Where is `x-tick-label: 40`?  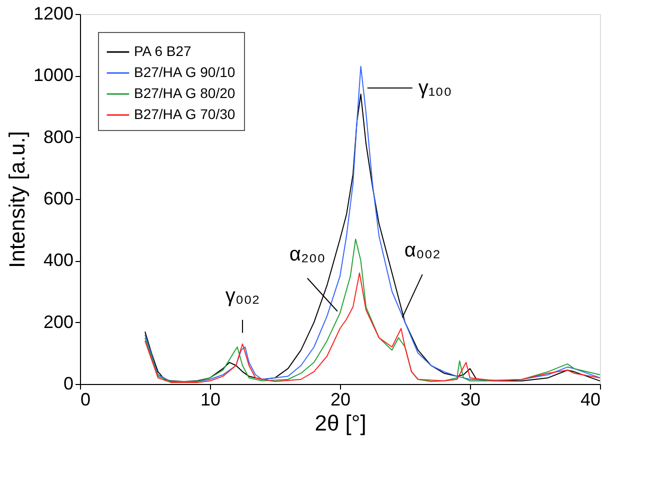 x-tick-label: 40 is located at coordinates (590, 400).